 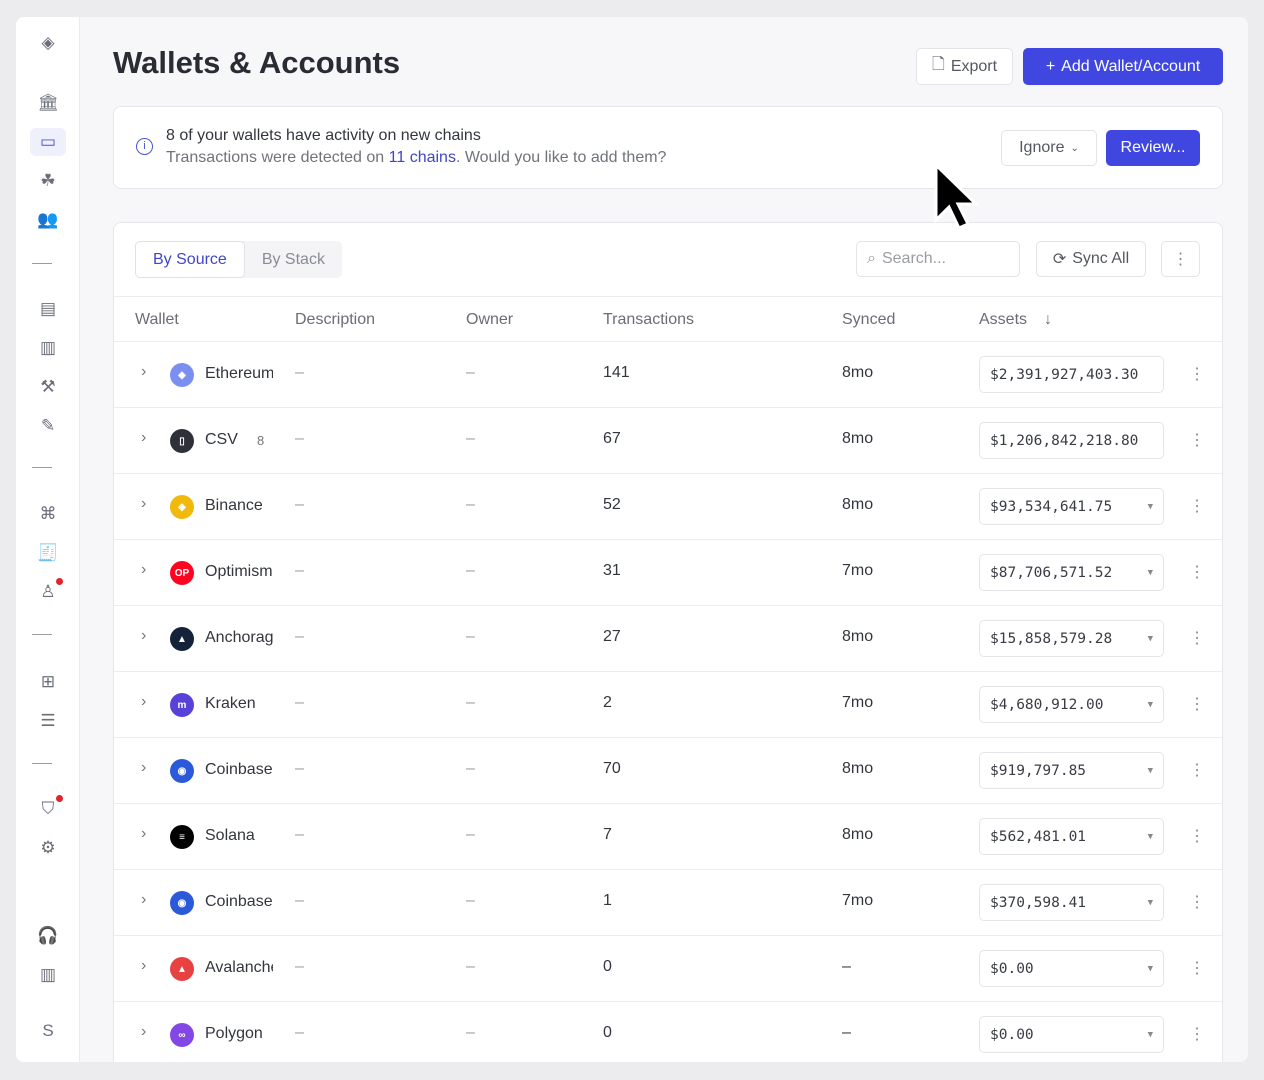 What do you see at coordinates (221, 439) in the screenshot?
I see `wallet-name: CSV` at bounding box center [221, 439].